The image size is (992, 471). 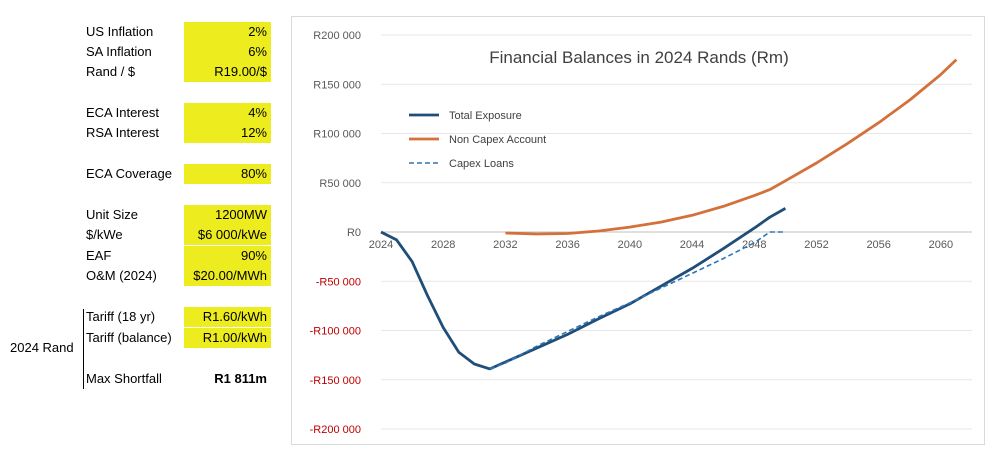 What do you see at coordinates (121, 275) in the screenshot?
I see `param-label: O&M (2024)` at bounding box center [121, 275].